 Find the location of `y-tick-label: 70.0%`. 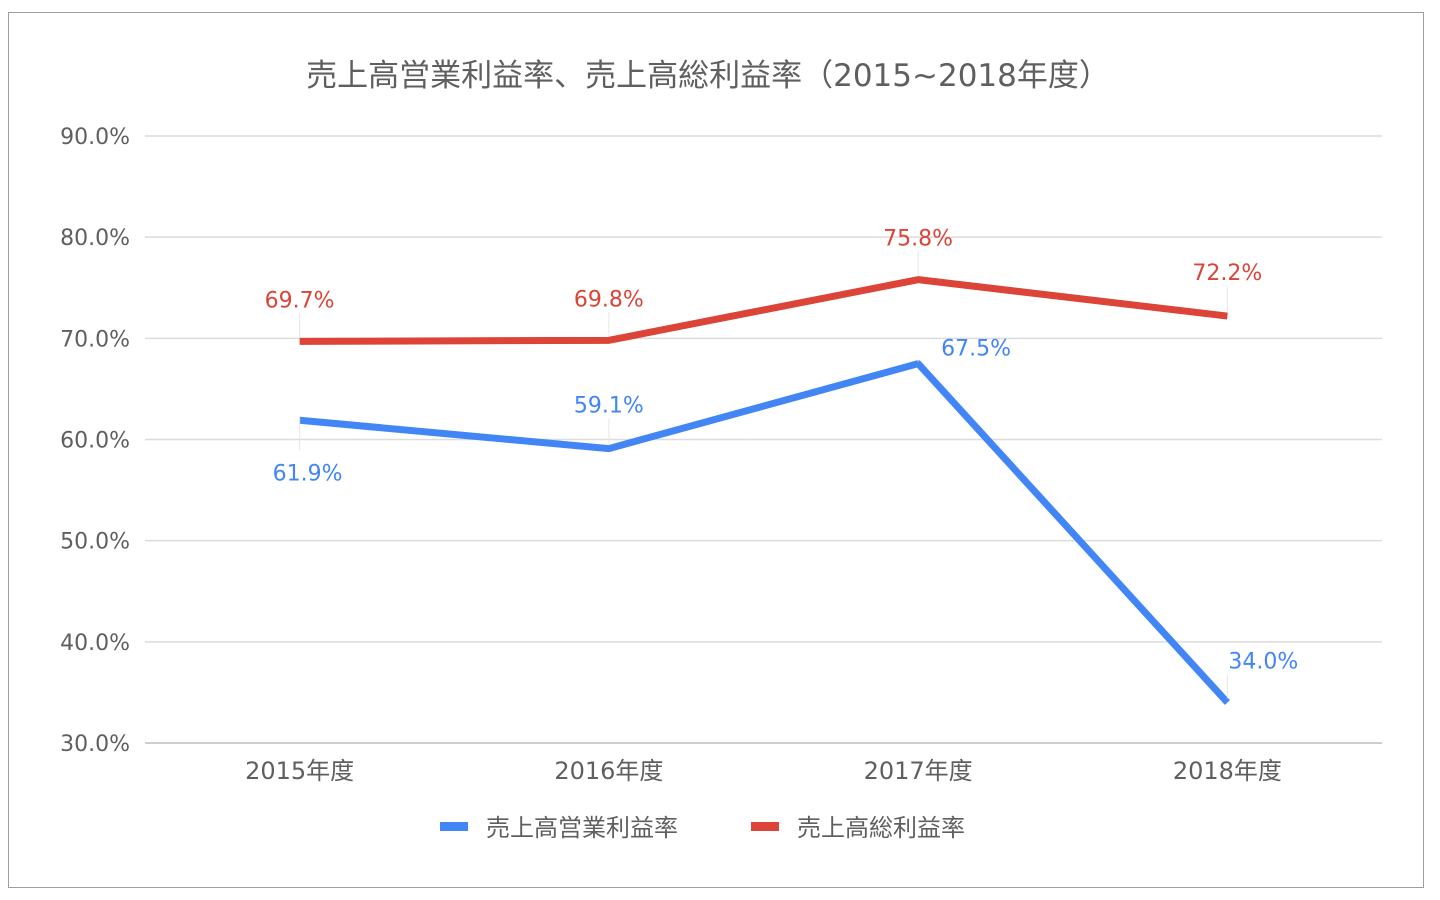

y-tick-label: 70.0% is located at coordinates (95, 339).